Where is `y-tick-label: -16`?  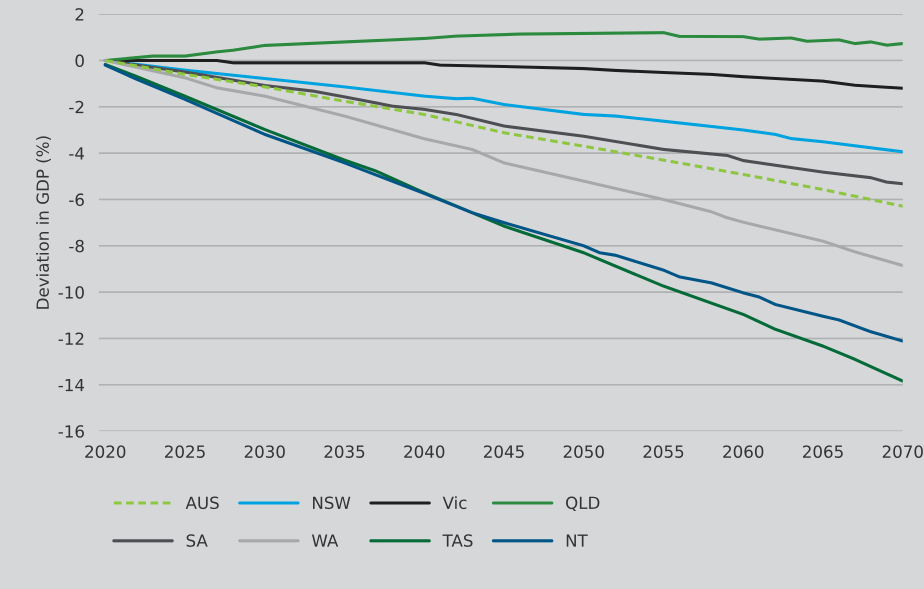
y-tick-label: -16 is located at coordinates (71, 431).